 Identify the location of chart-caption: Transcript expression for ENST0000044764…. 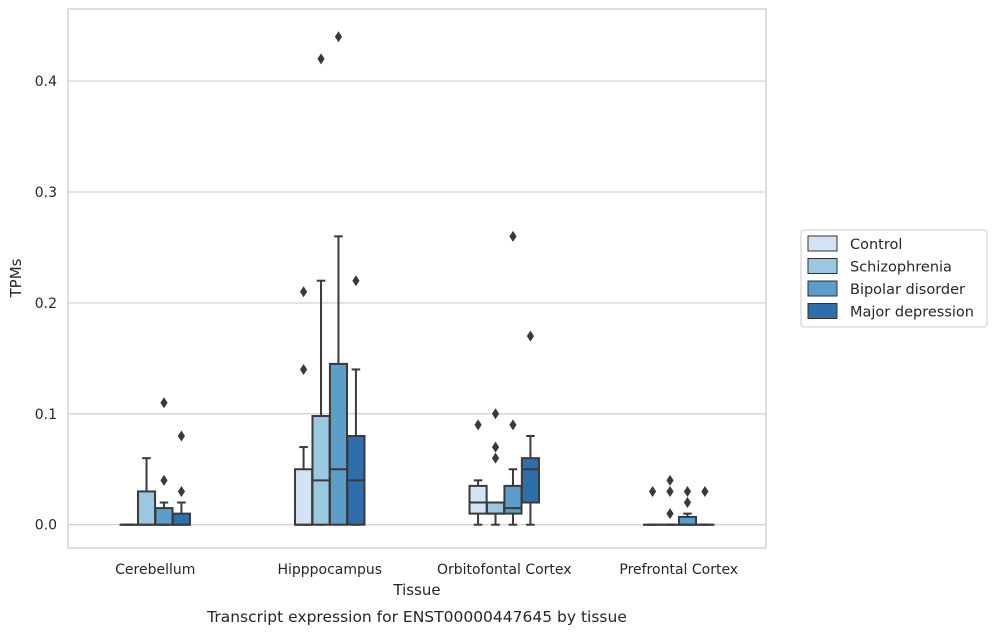
(416, 617).